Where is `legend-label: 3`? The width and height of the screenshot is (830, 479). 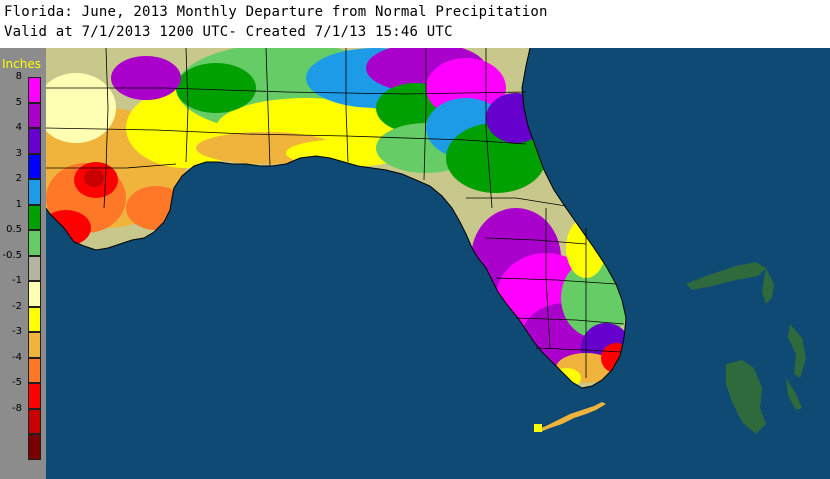
legend-label: 3 is located at coordinates (18, 153).